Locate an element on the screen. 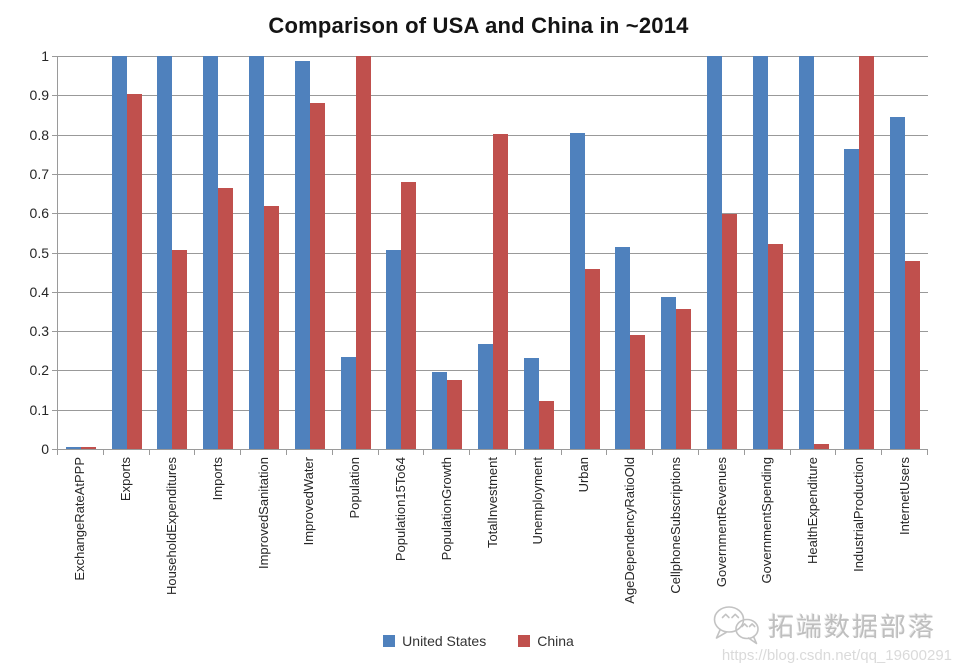 Image resolution: width=957 pixels, height=667 pixels. x-label-exports: Exports is located at coordinates (126, 479).